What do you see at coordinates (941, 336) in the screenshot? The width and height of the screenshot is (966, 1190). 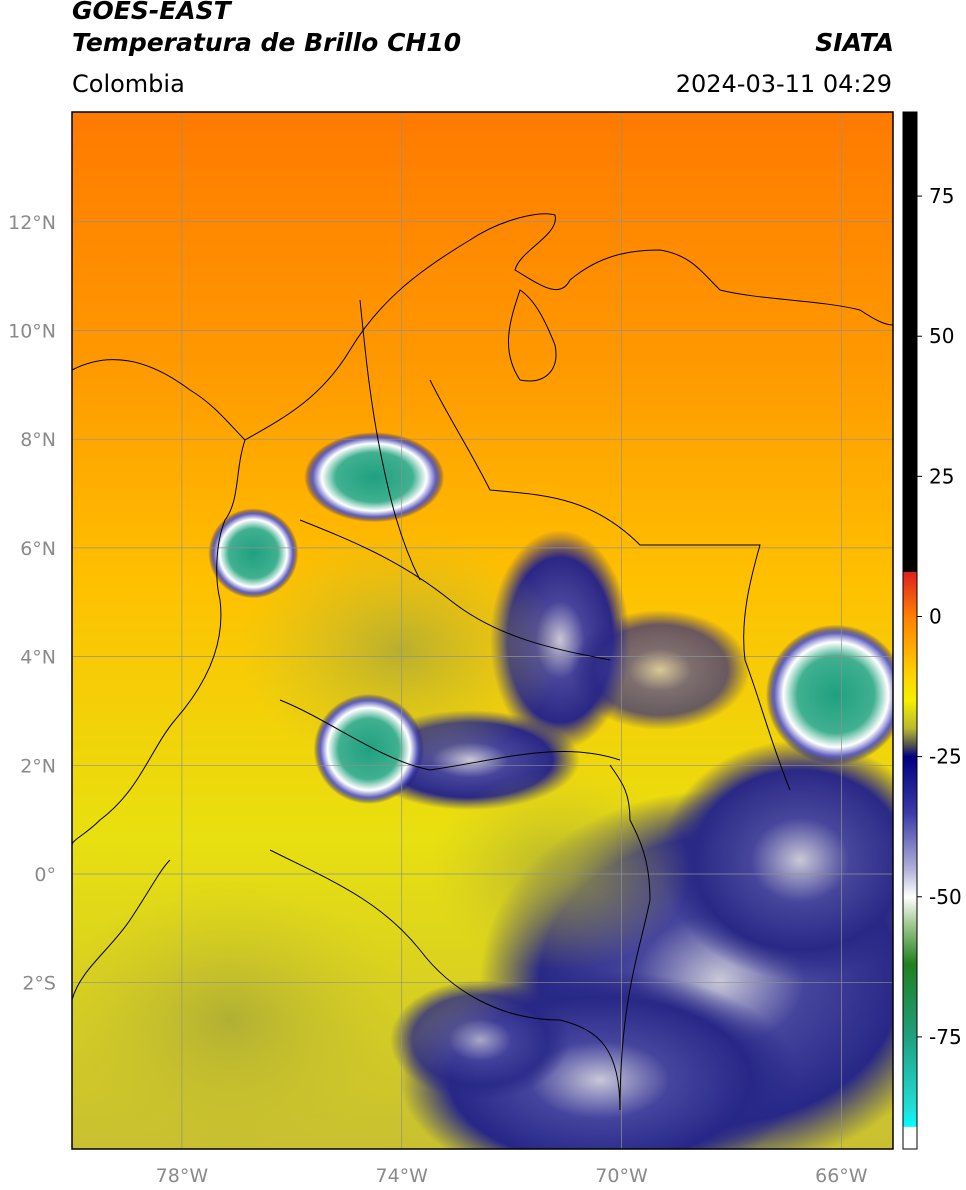 I see `colorbar-tick-label: 50` at bounding box center [941, 336].